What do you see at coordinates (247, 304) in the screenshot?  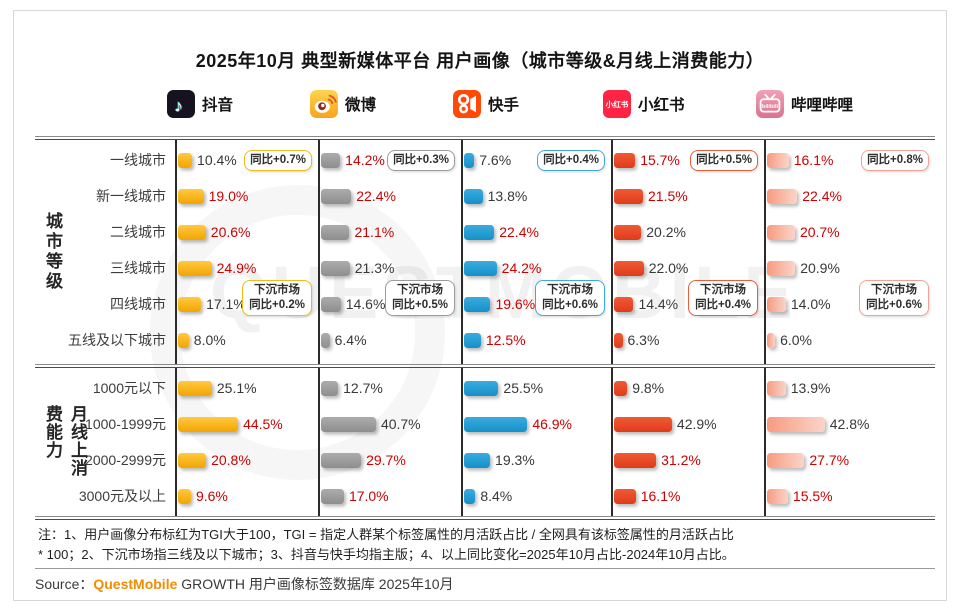 I see `table-row: 17.1%` at bounding box center [247, 304].